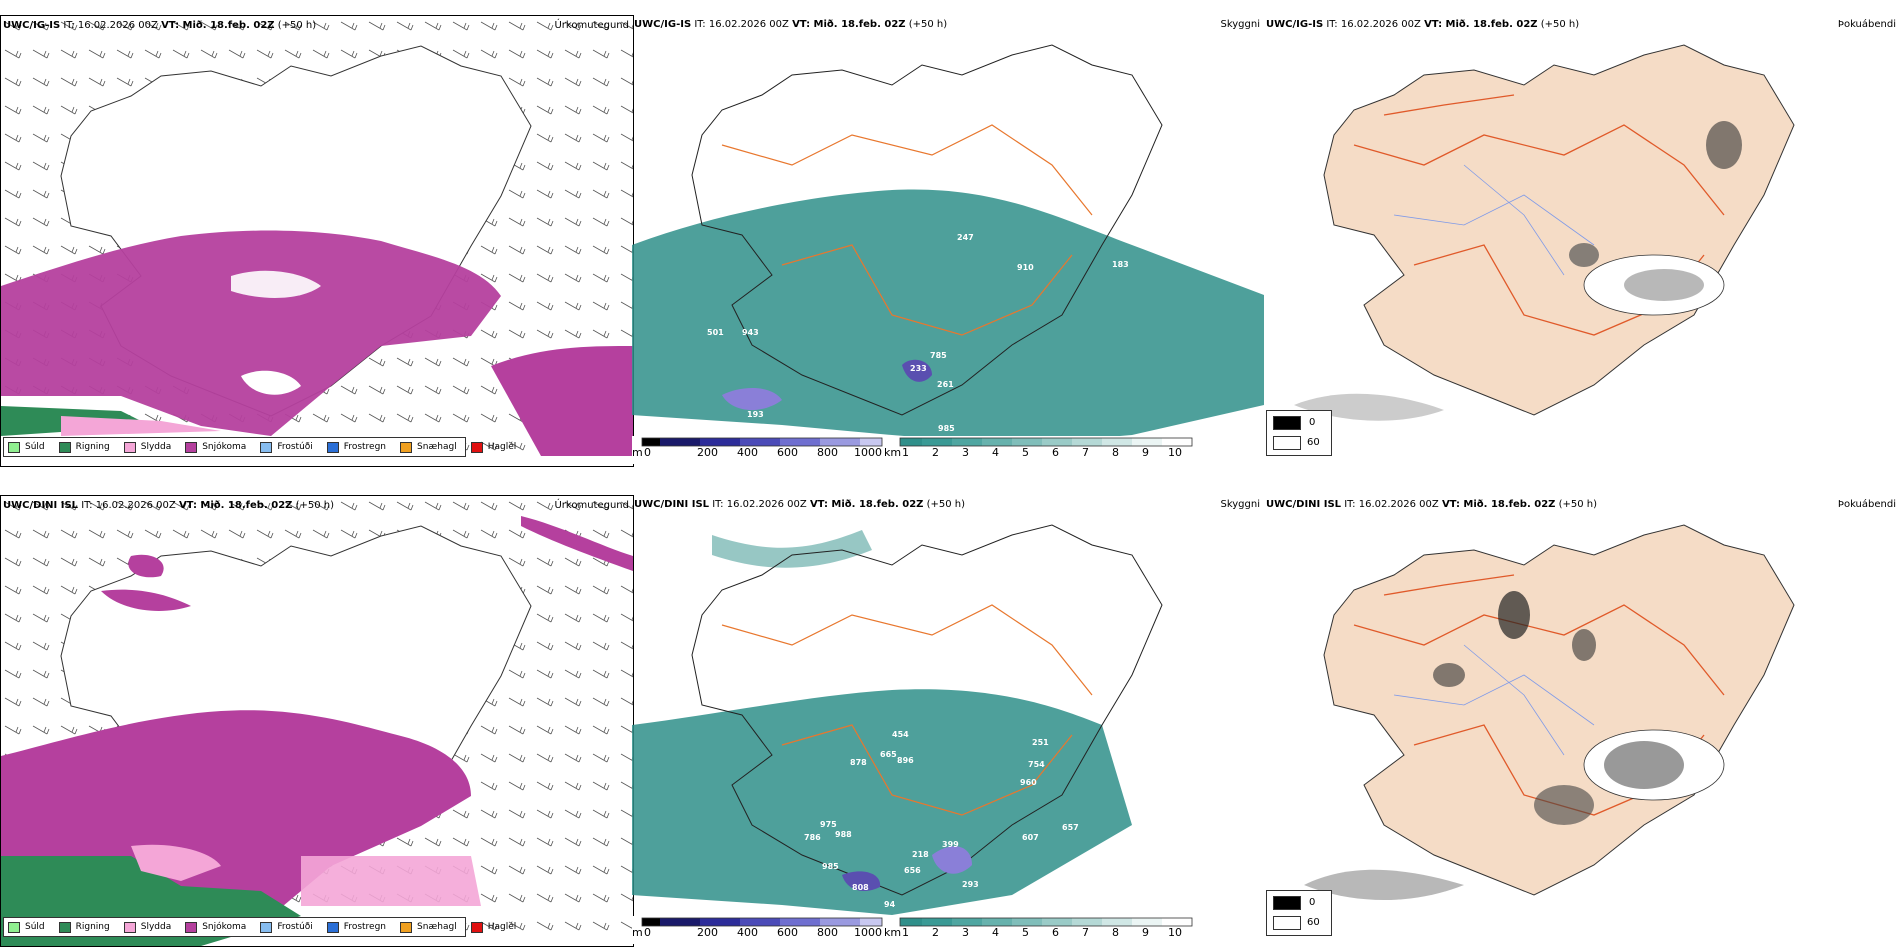  I want to click on ceiling-tick: 400, so click(747, 932).